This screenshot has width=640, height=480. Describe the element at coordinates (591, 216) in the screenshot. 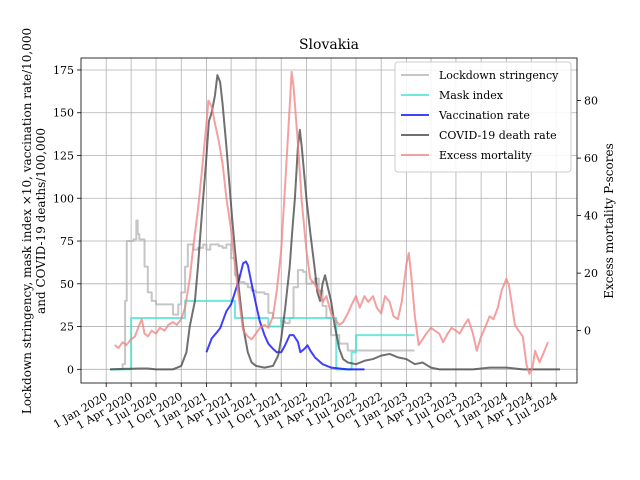

I see `y-right-tick-label: 40` at that location.